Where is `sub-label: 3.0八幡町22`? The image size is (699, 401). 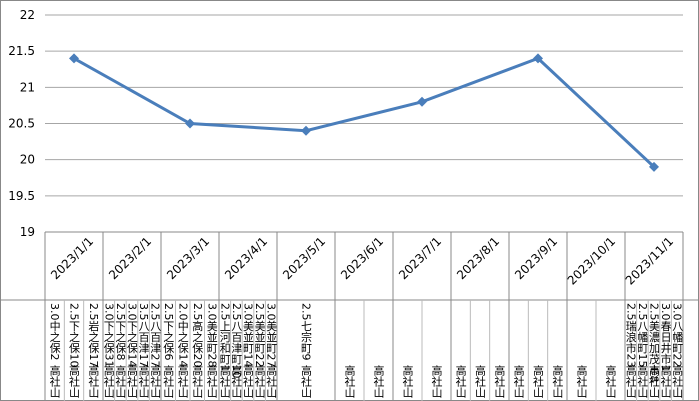 sub-label: 3.0八幡町22 is located at coordinates (677, 335).